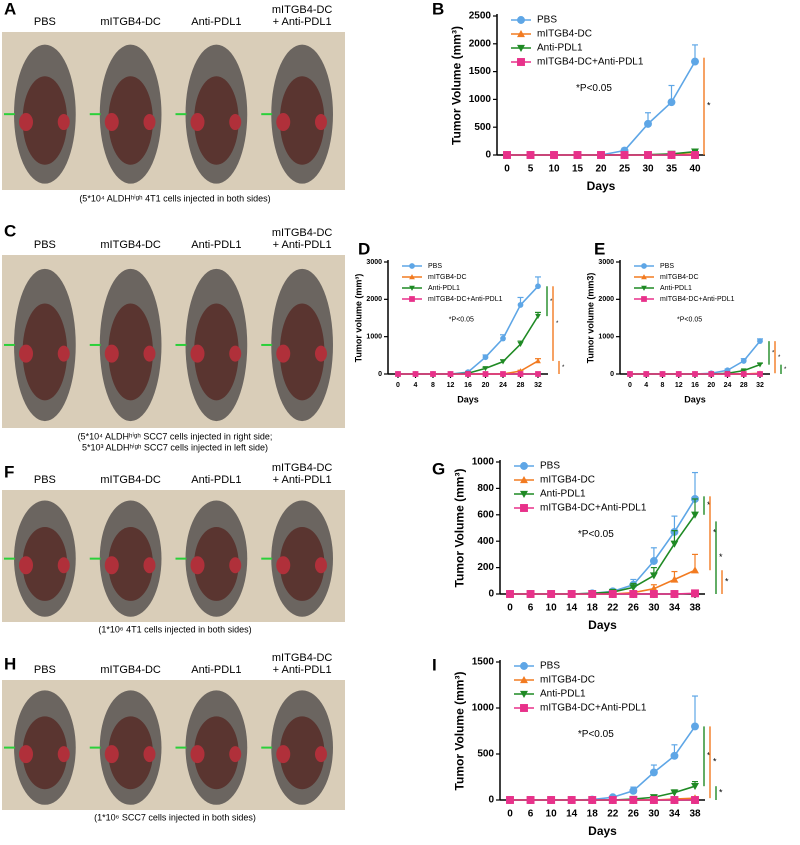 The image size is (800, 845). I want to click on x-tick-label: 4, so click(646, 385).